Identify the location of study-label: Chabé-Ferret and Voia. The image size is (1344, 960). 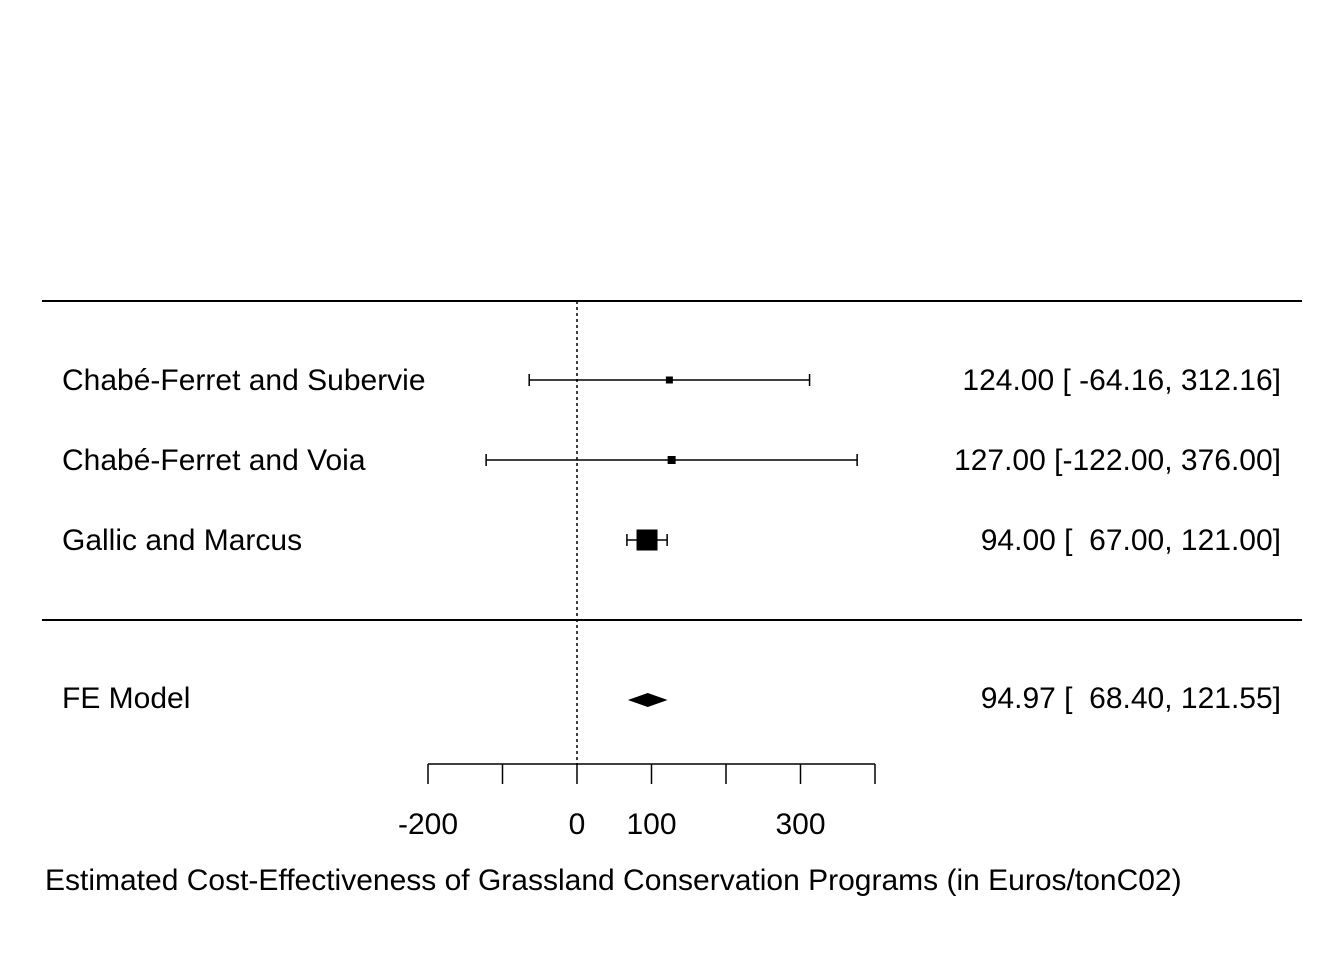
(214, 460).